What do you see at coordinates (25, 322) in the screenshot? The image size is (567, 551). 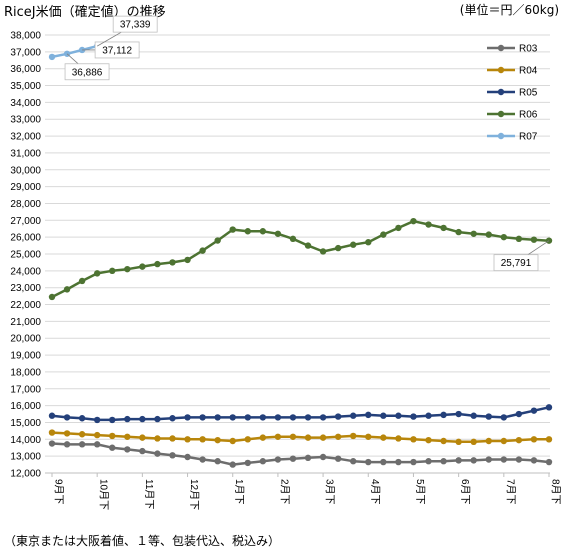 I see `y-tick-label: 21,000` at bounding box center [25, 322].